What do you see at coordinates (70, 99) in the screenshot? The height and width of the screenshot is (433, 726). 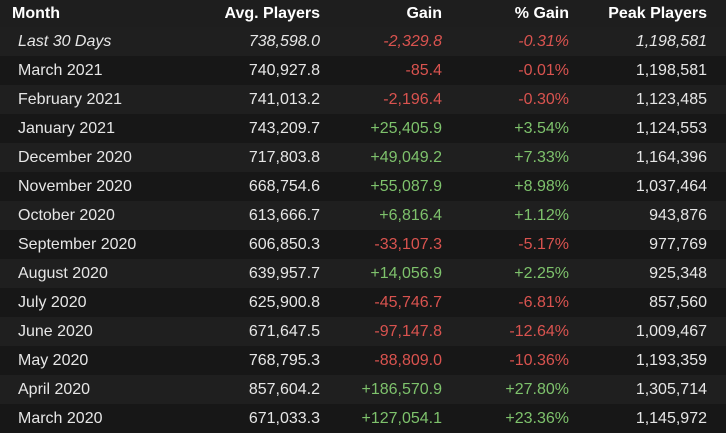 I see `cell-month: February 2021` at bounding box center [70, 99].